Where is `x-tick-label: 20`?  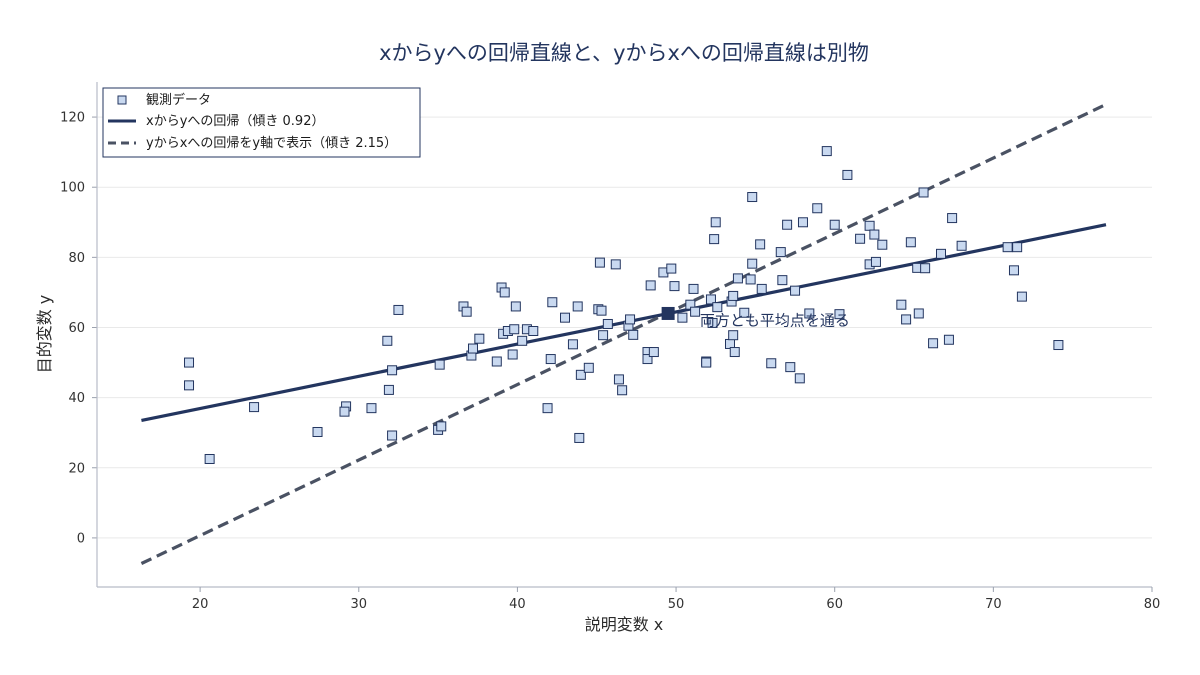 x-tick-label: 20 is located at coordinates (200, 604).